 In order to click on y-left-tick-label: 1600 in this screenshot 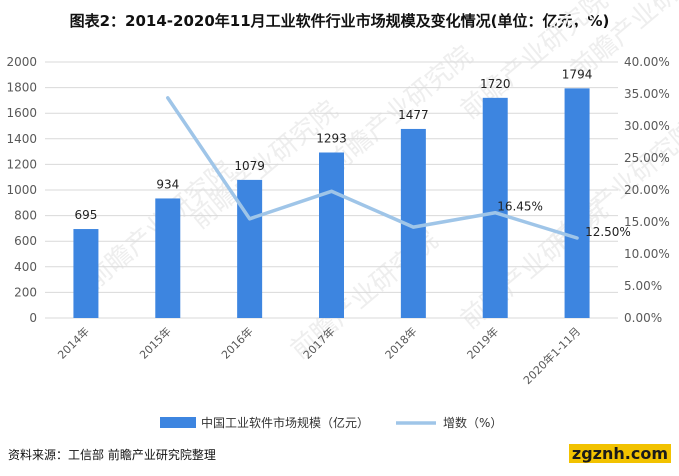, I will do `click(21, 113)`.